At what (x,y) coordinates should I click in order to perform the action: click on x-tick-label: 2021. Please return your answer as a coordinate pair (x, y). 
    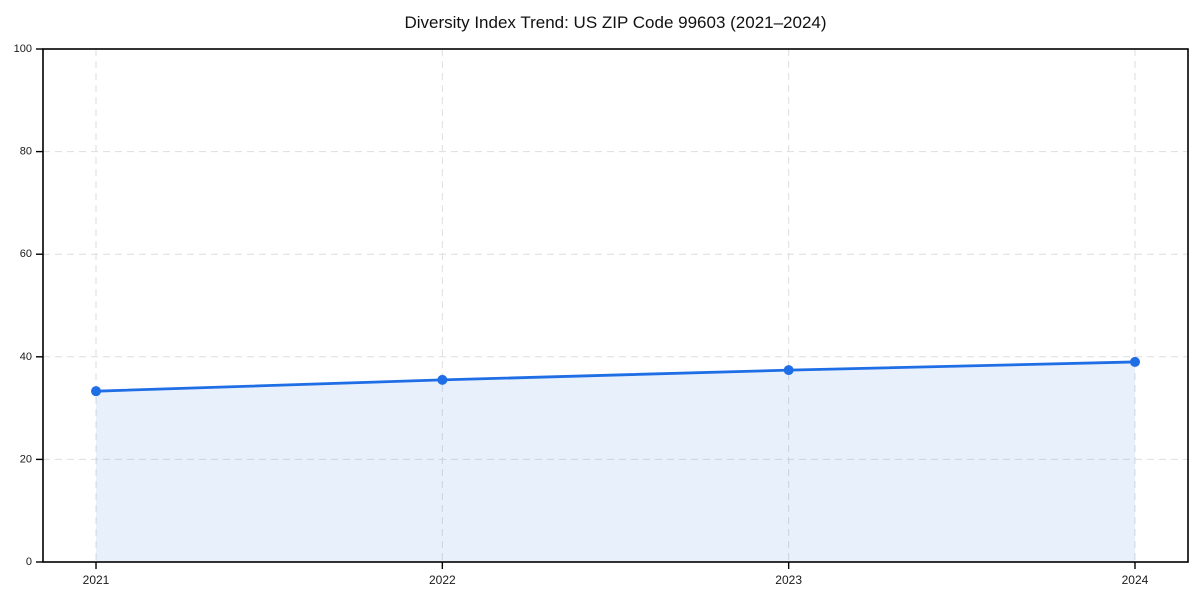
    Looking at the image, I should click on (96, 580).